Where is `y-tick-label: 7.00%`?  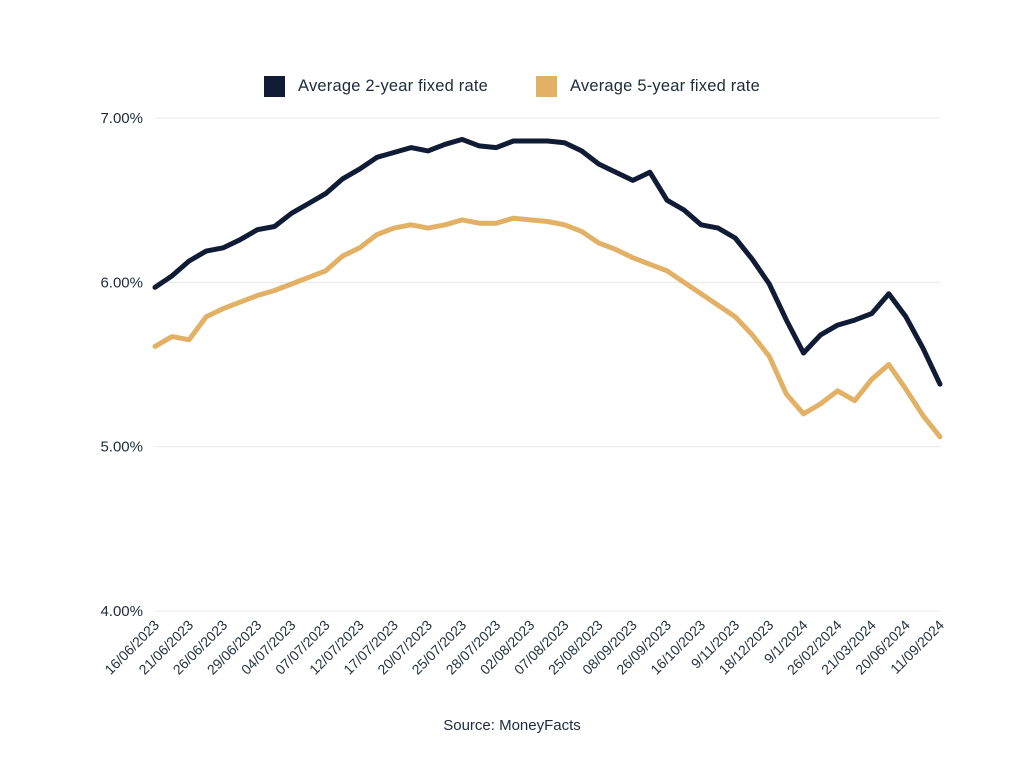
y-tick-label: 7.00% is located at coordinates (121, 118).